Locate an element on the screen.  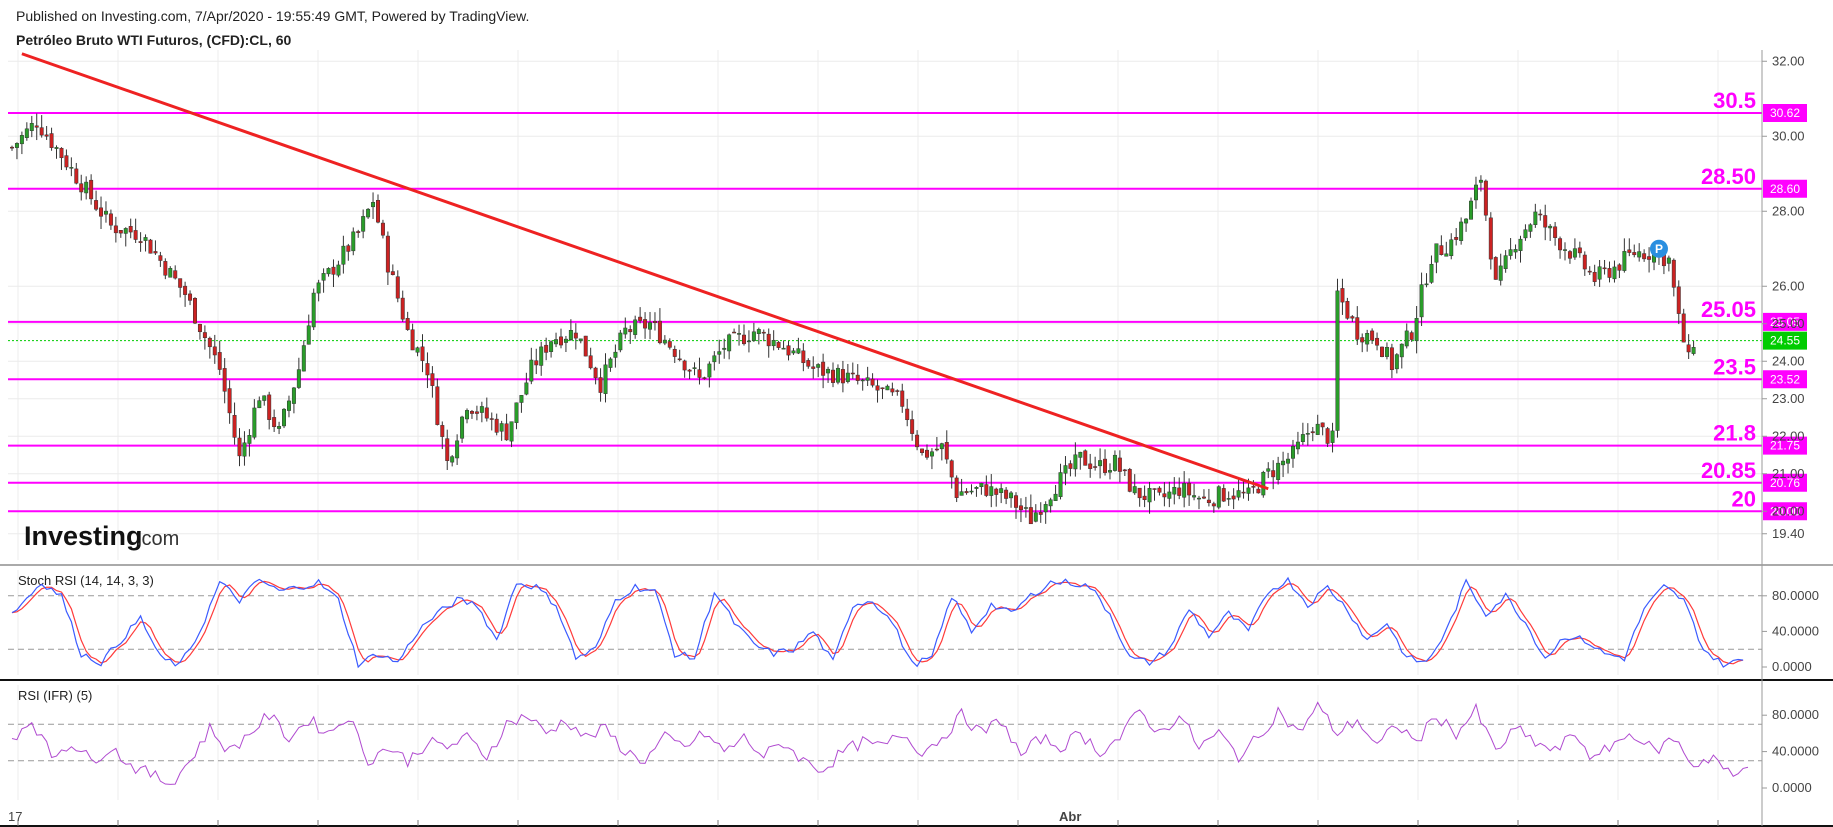
y-tick-label: 23.00 is located at coordinates (1788, 398).